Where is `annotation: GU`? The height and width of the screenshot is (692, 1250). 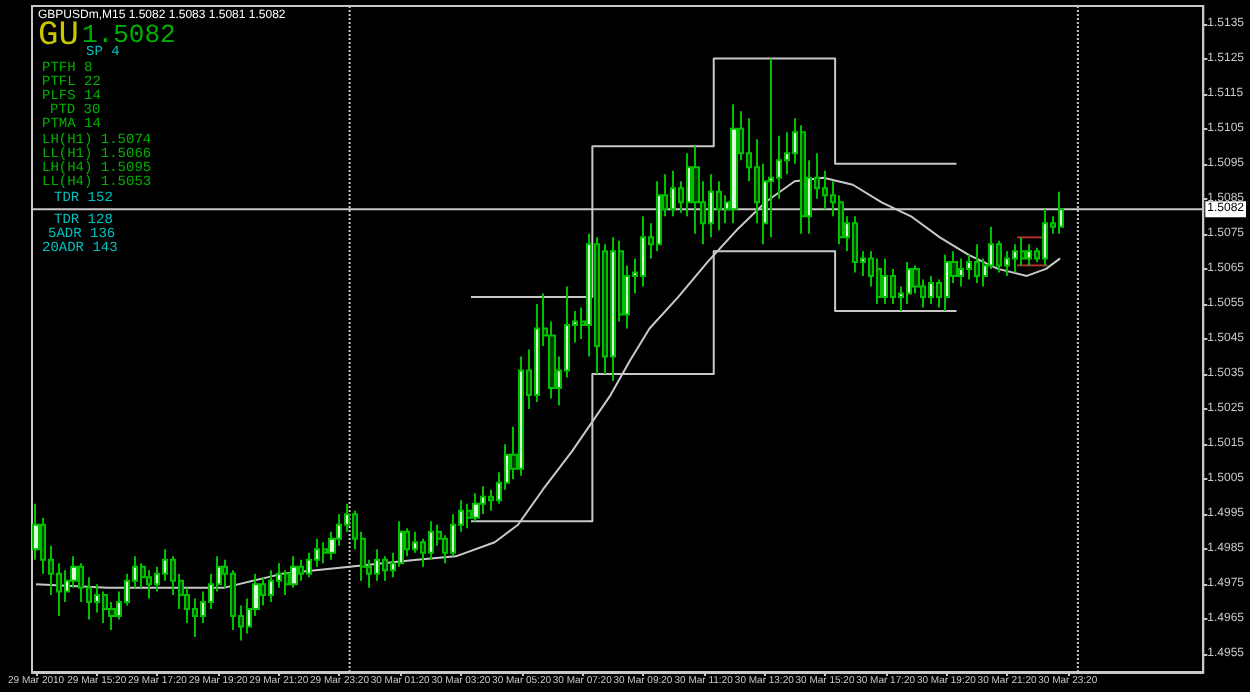 annotation: GU is located at coordinates (58, 37).